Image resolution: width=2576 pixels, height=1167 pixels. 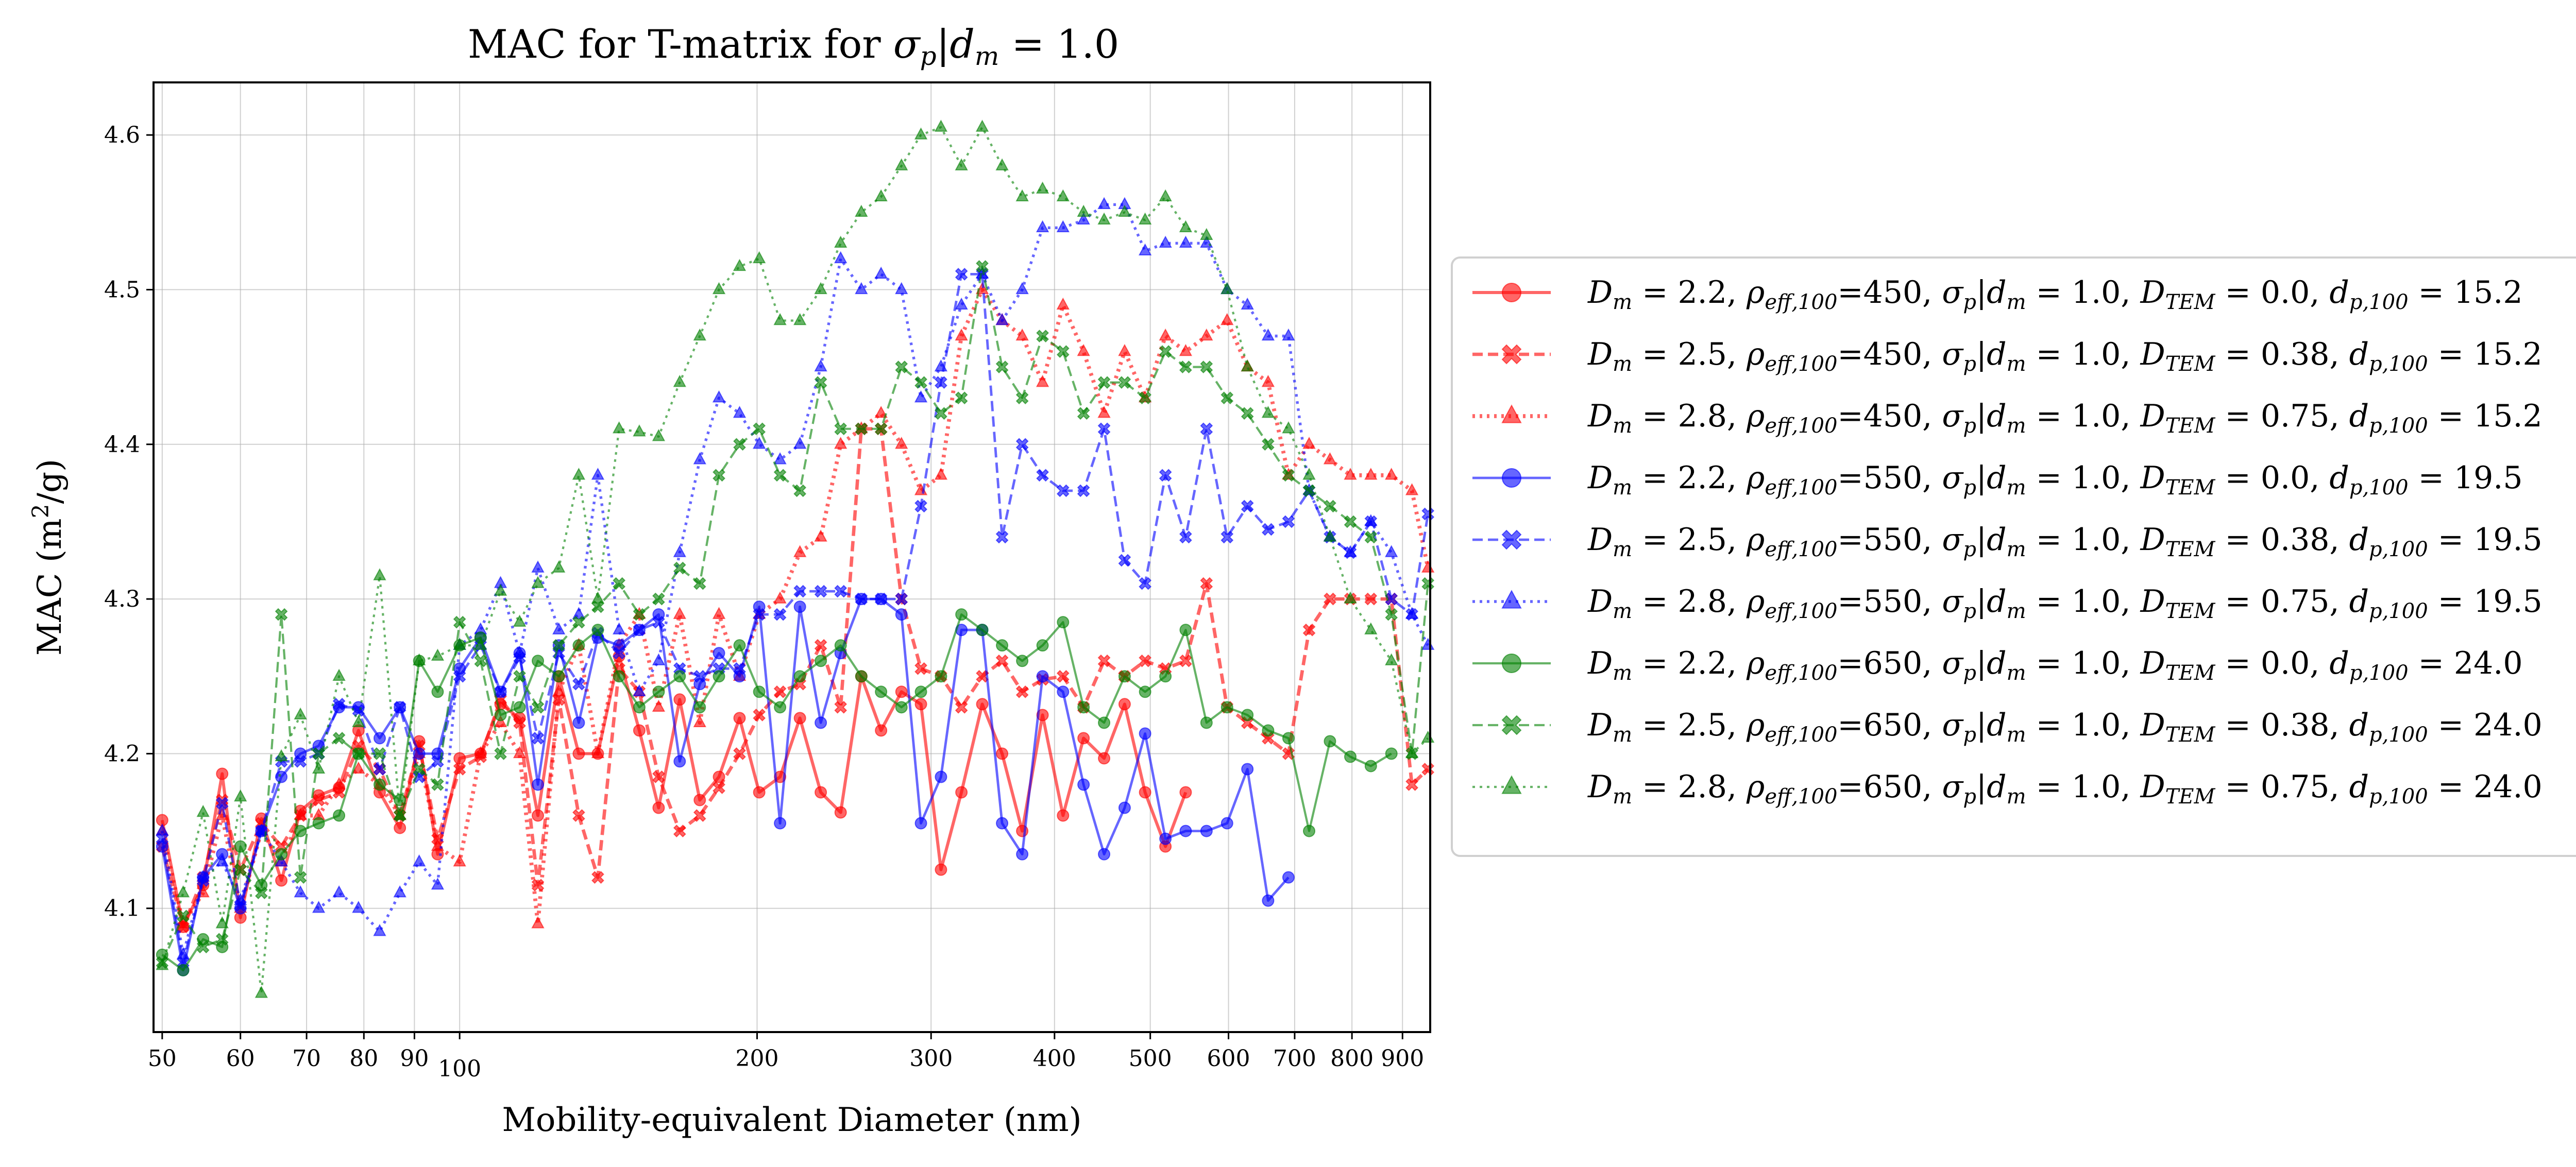 I want to click on y-tick-label: 4.1, so click(x=122, y=909).